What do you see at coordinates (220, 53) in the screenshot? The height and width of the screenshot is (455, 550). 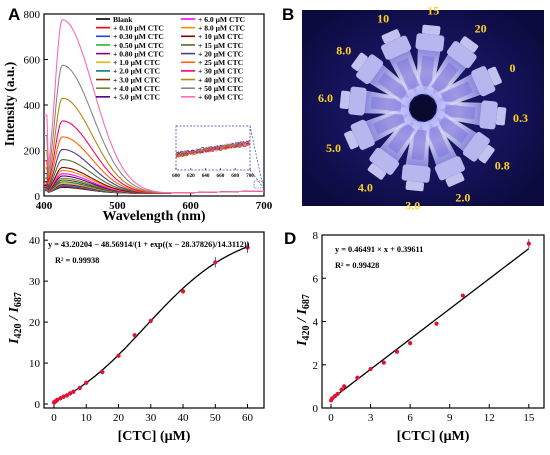 I see `legend-label: + 20 μM CTC` at bounding box center [220, 53].